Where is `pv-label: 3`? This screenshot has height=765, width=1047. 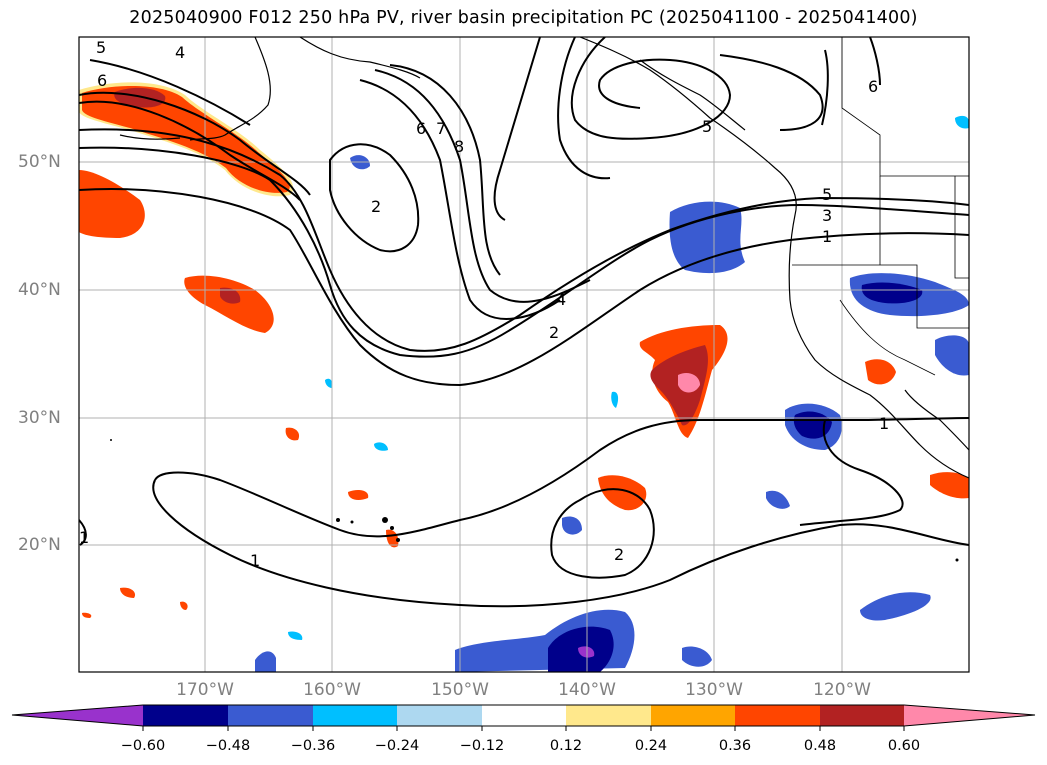 pv-label: 3 is located at coordinates (827, 215).